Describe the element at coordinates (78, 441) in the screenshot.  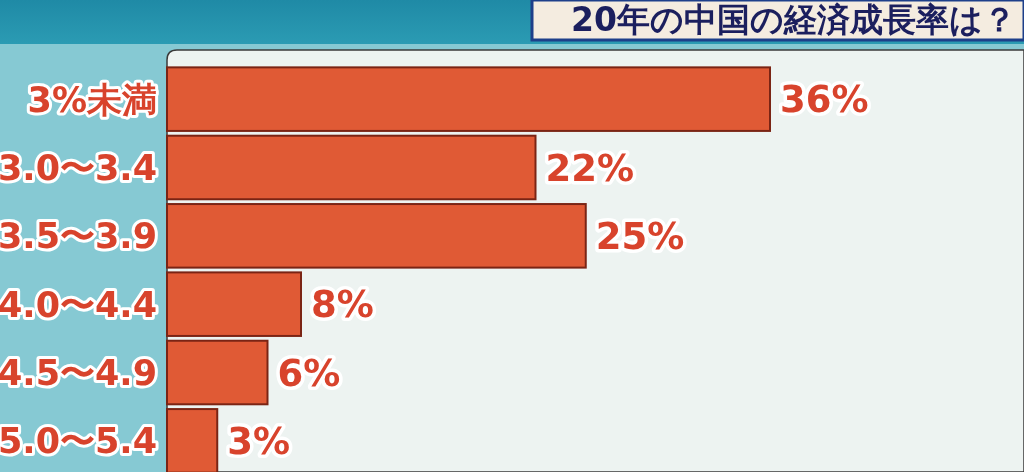
I see `y-tick-label: 5.0〜5.4` at that location.